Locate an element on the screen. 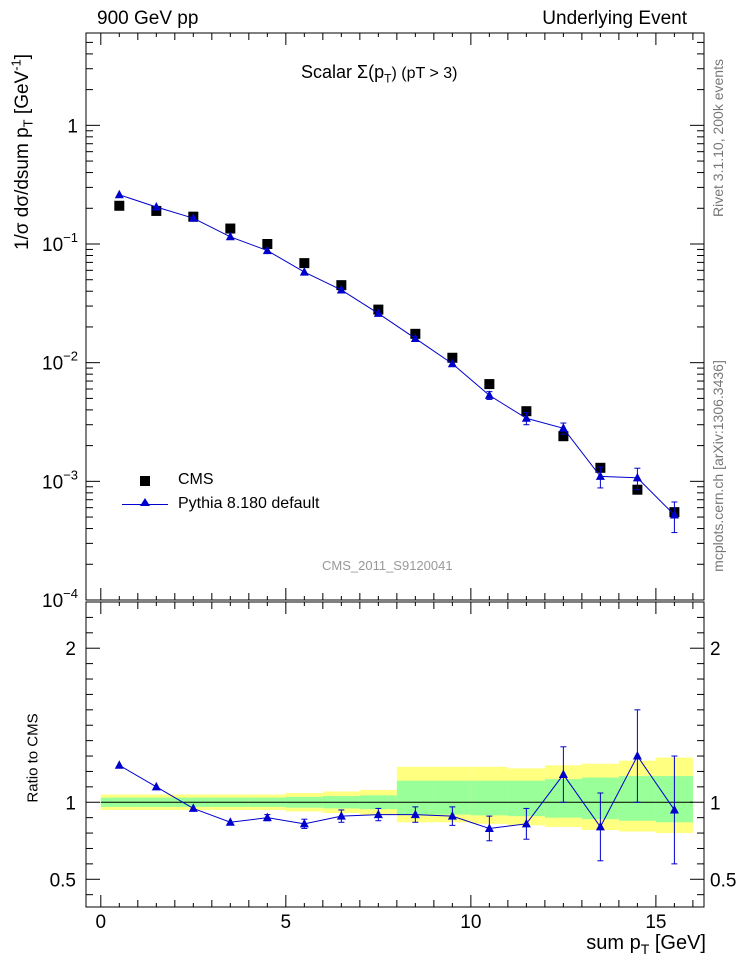  ratio-y-tick-label-left: 1 is located at coordinates (70, 803).